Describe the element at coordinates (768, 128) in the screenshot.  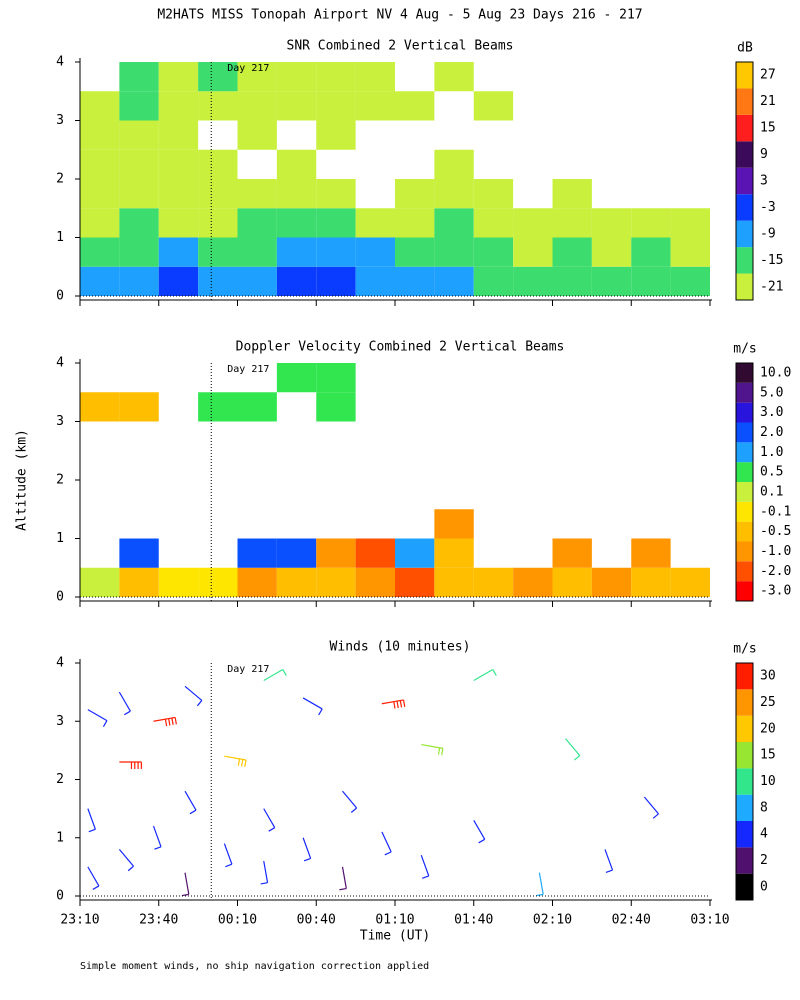
I see `colorbar-label: 15` at that location.